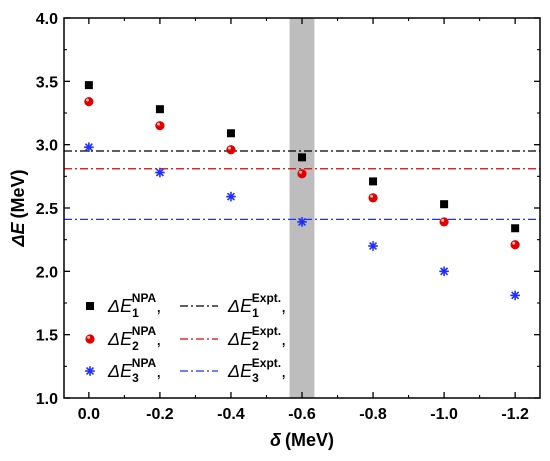 This screenshot has height=461, width=550. What do you see at coordinates (444, 414) in the screenshot?
I see `x-tick-label: -1.0` at bounding box center [444, 414].